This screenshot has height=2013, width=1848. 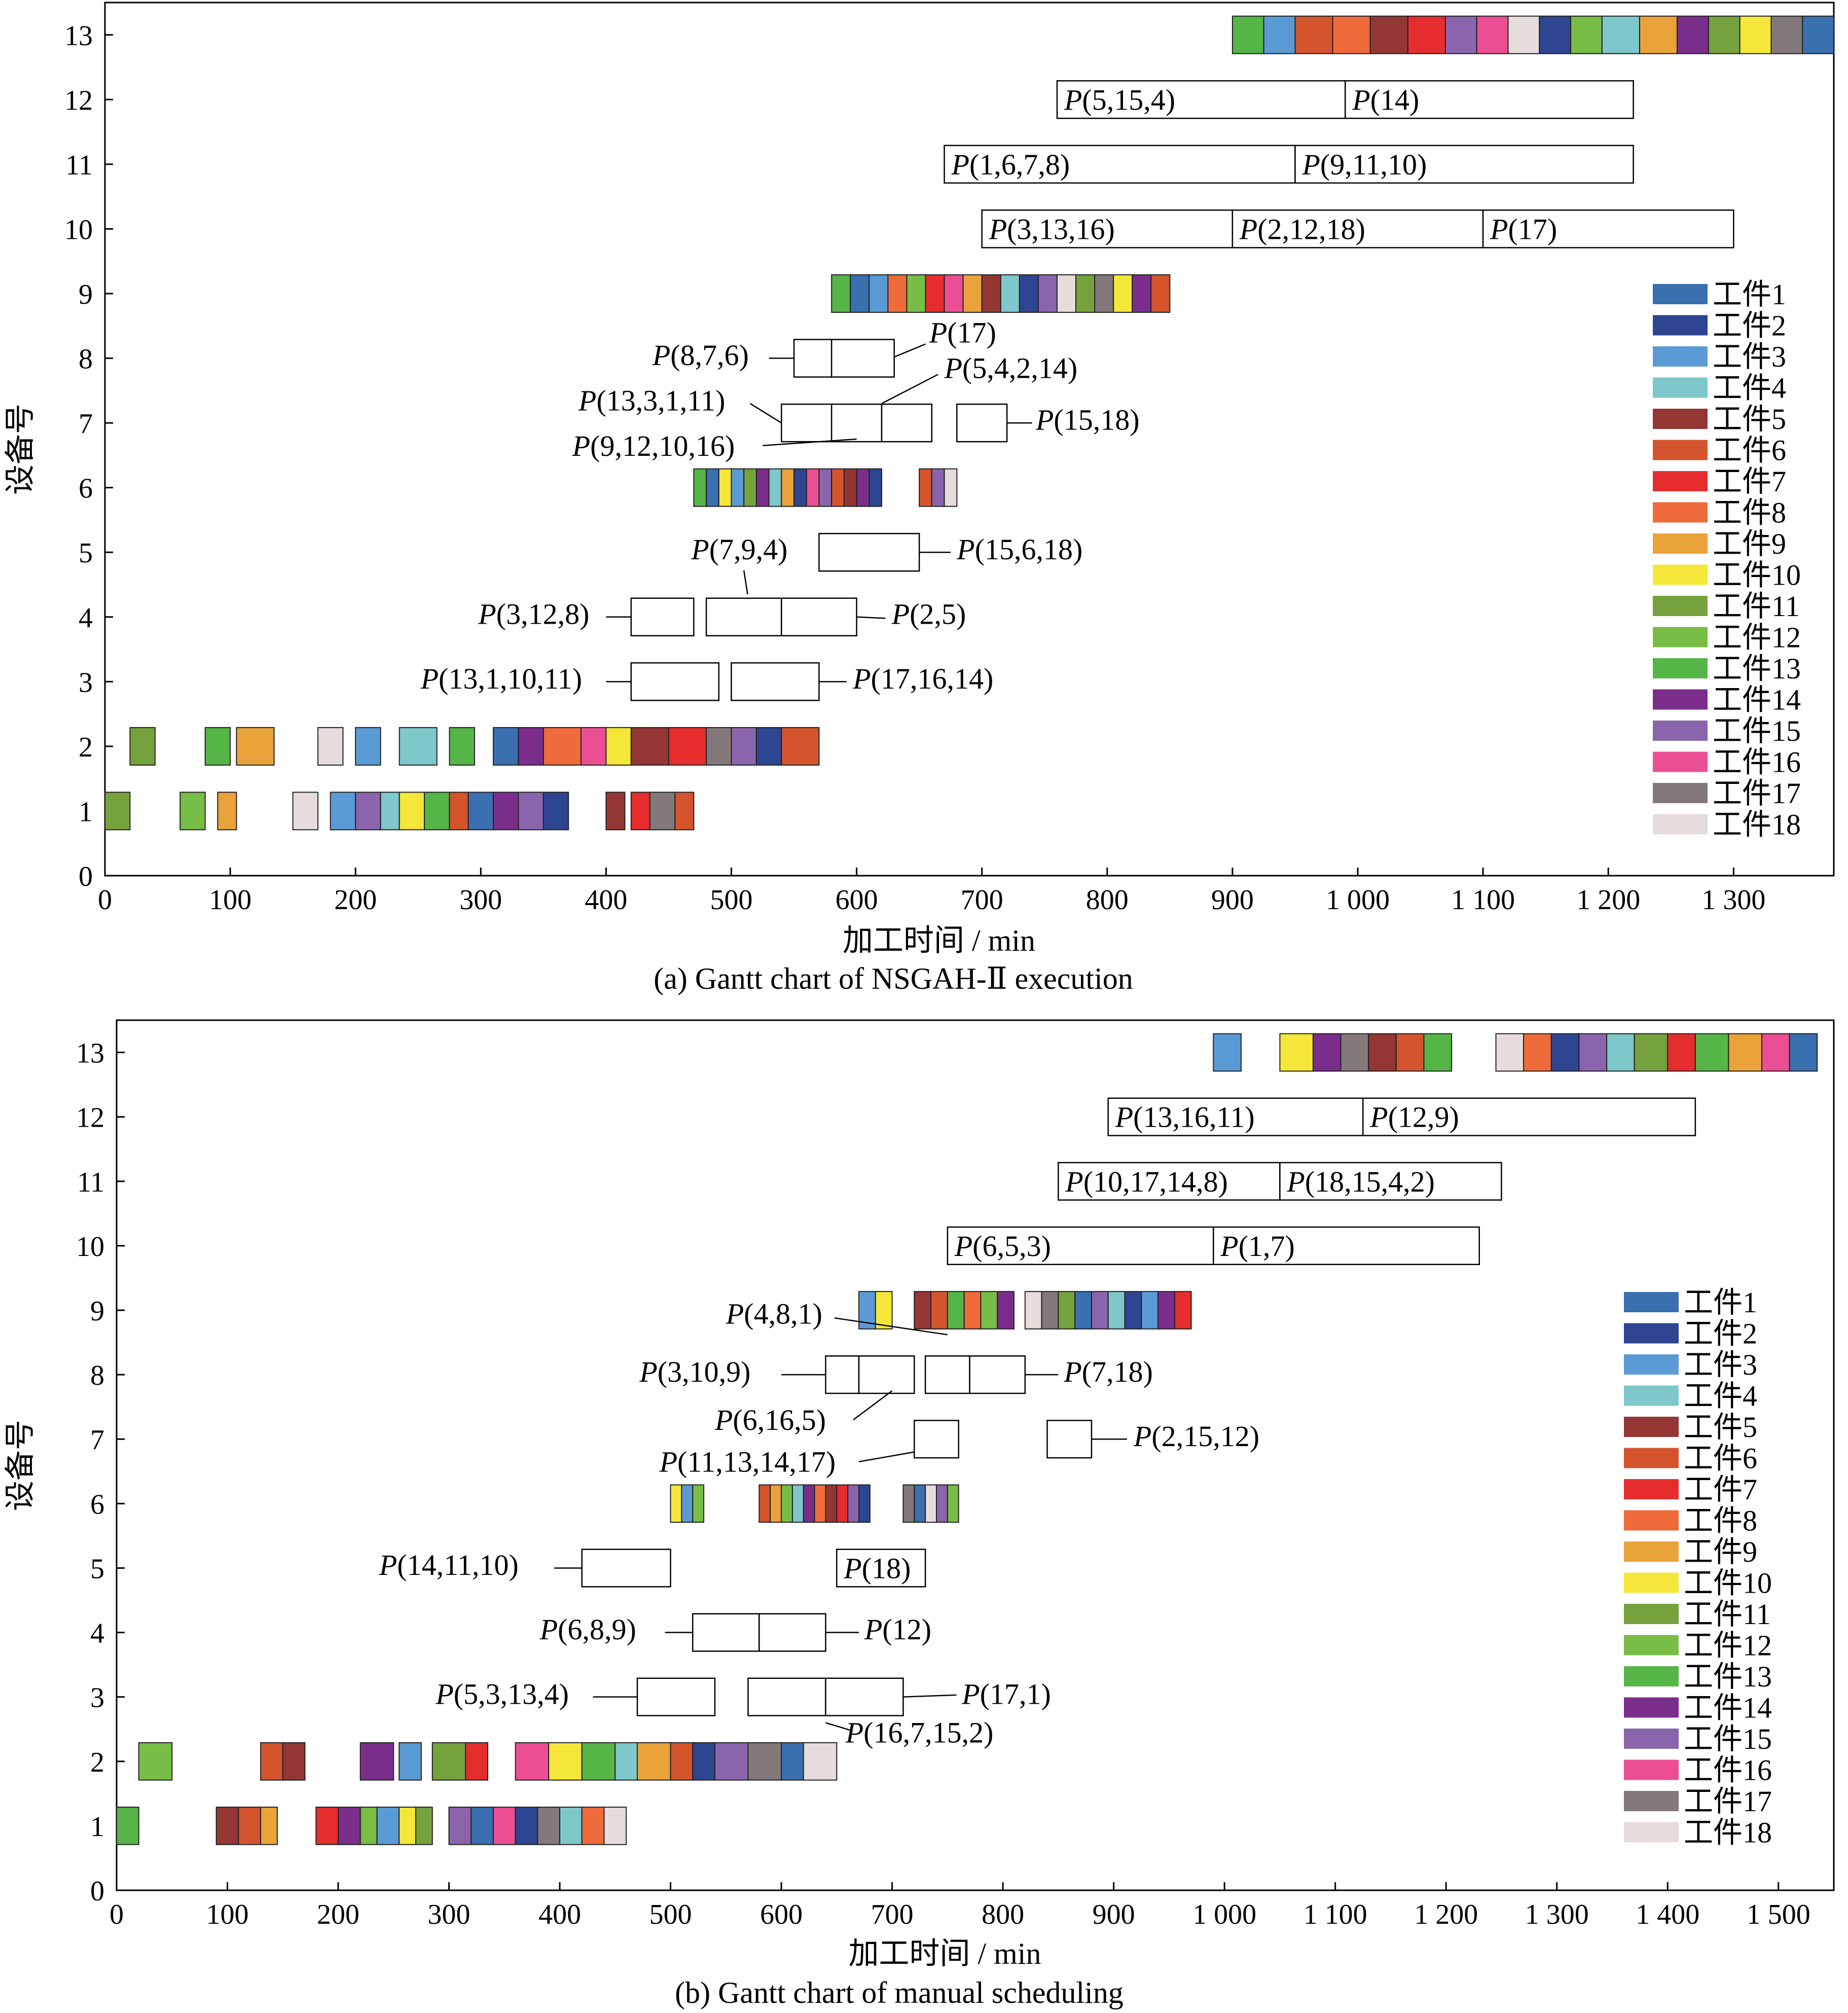 What do you see at coordinates (770, 1420) in the screenshot?
I see `callout-label: P(6,16,5)` at bounding box center [770, 1420].